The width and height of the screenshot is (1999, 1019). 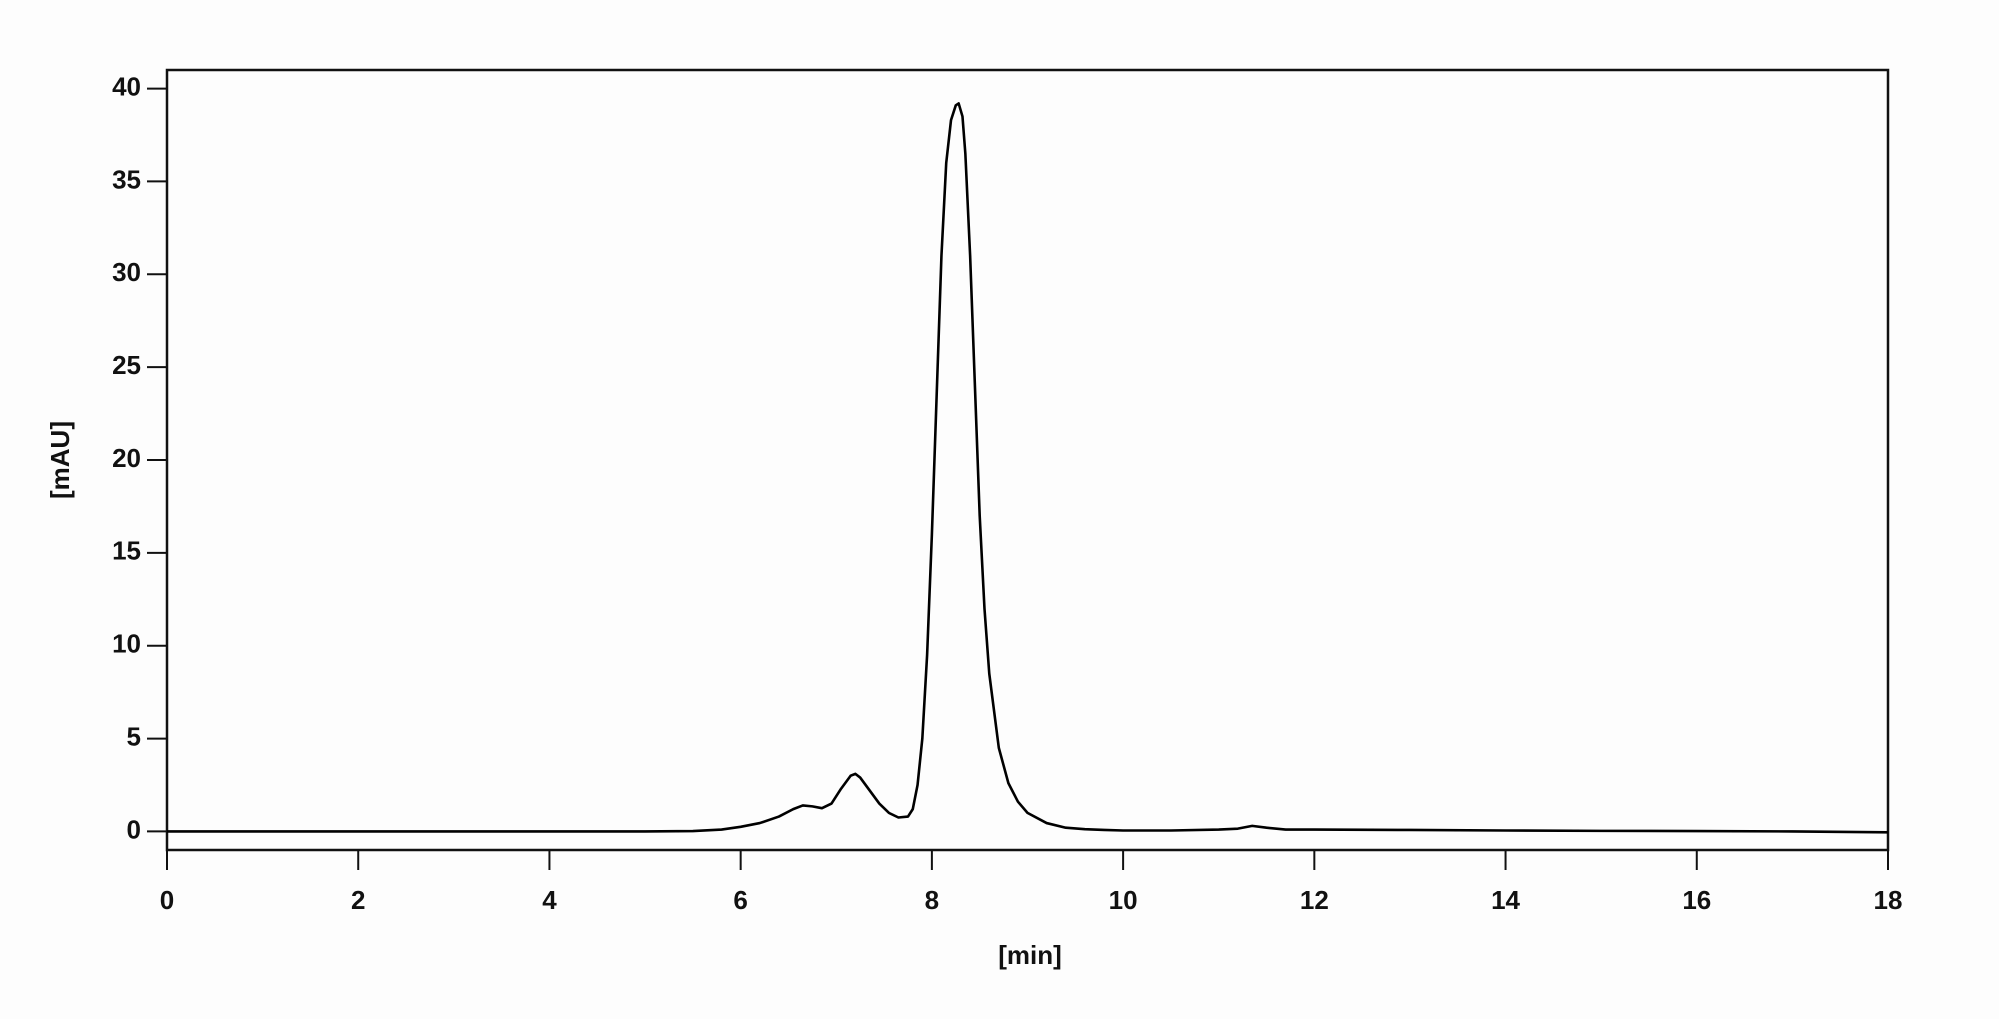 I want to click on y-tick-label: 20, so click(x=126, y=458).